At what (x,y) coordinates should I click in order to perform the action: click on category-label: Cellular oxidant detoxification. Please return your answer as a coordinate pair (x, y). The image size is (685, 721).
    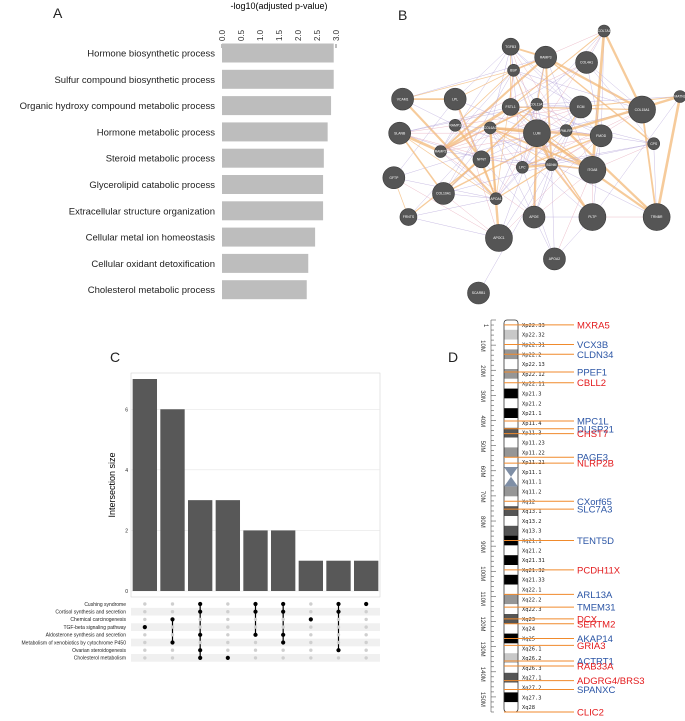
    Looking at the image, I should click on (153, 264).